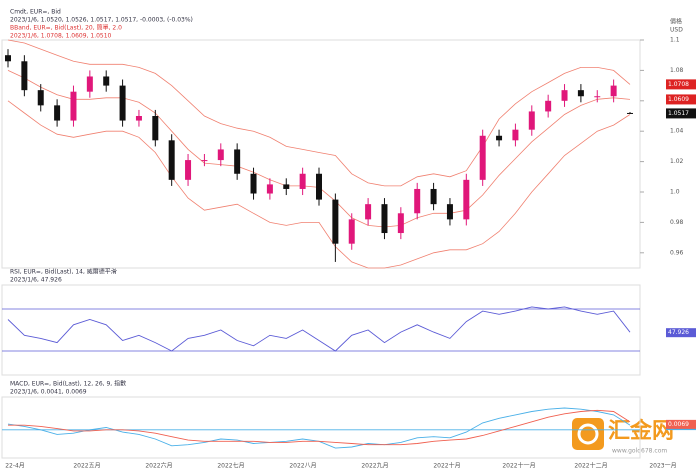 Image resolution: width=696 pixels, height=473 pixels. What do you see at coordinates (678, 84) in the screenshot?
I see `band-tag-label: 1.0708` at bounding box center [678, 84].